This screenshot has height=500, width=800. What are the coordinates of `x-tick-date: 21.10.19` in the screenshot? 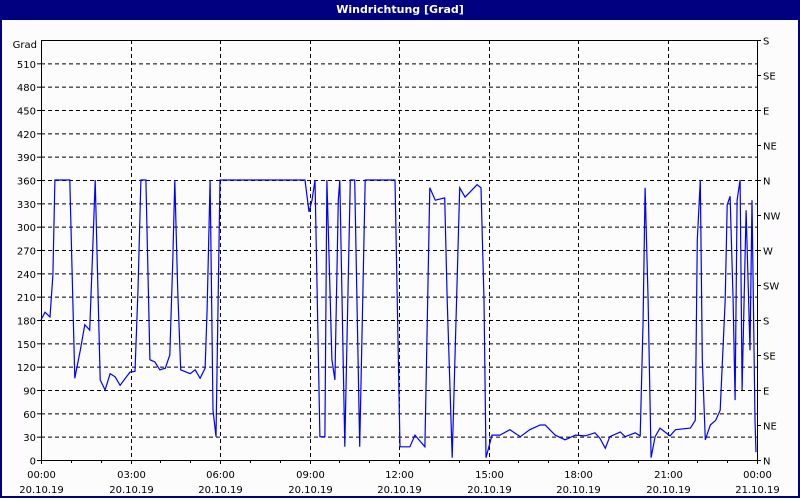 It's located at (757, 490).